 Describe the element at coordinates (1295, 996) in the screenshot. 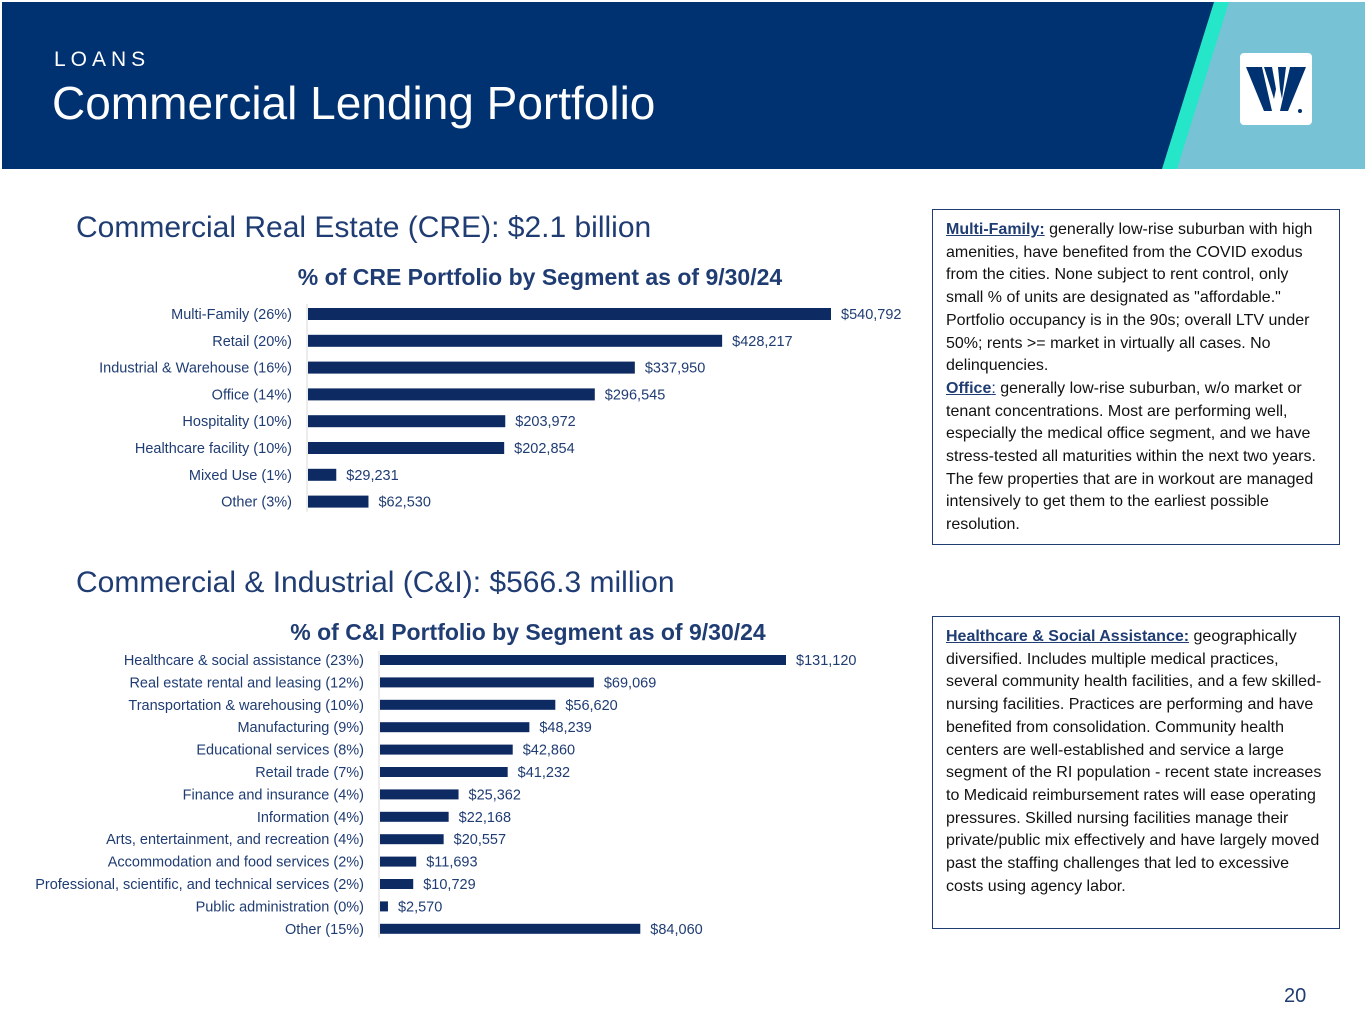

I see `page-number: 20` at that location.